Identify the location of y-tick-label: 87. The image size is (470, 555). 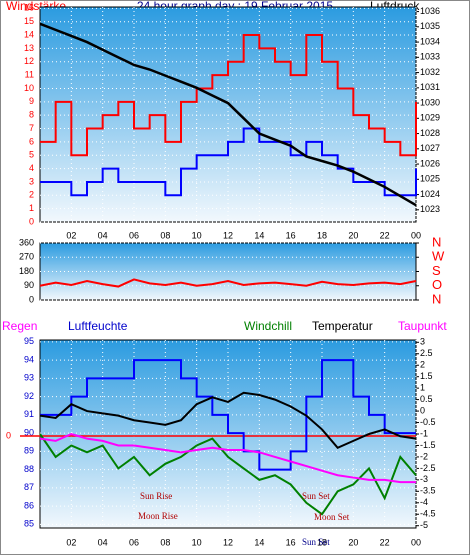
(29, 487).